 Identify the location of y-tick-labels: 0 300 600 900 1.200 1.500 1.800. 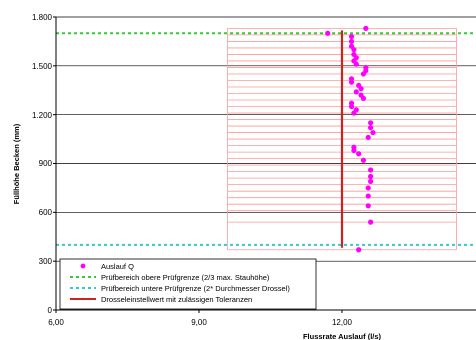
(42, 164).